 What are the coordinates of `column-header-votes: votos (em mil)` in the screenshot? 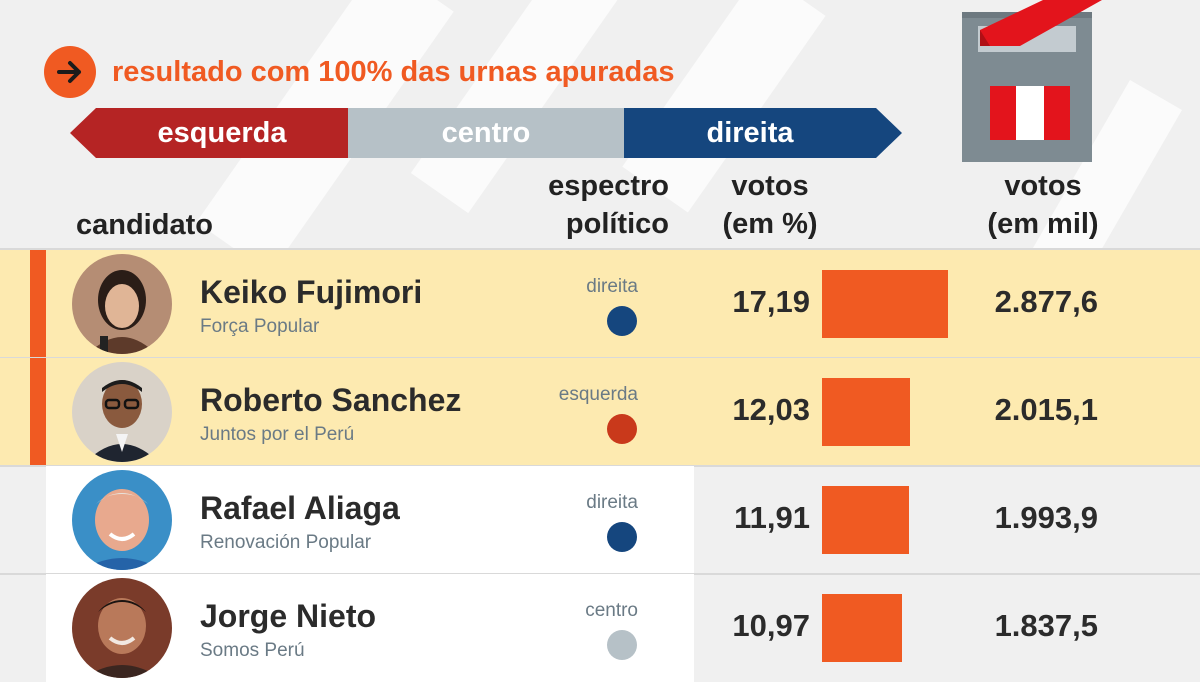 It's located at (1043, 205).